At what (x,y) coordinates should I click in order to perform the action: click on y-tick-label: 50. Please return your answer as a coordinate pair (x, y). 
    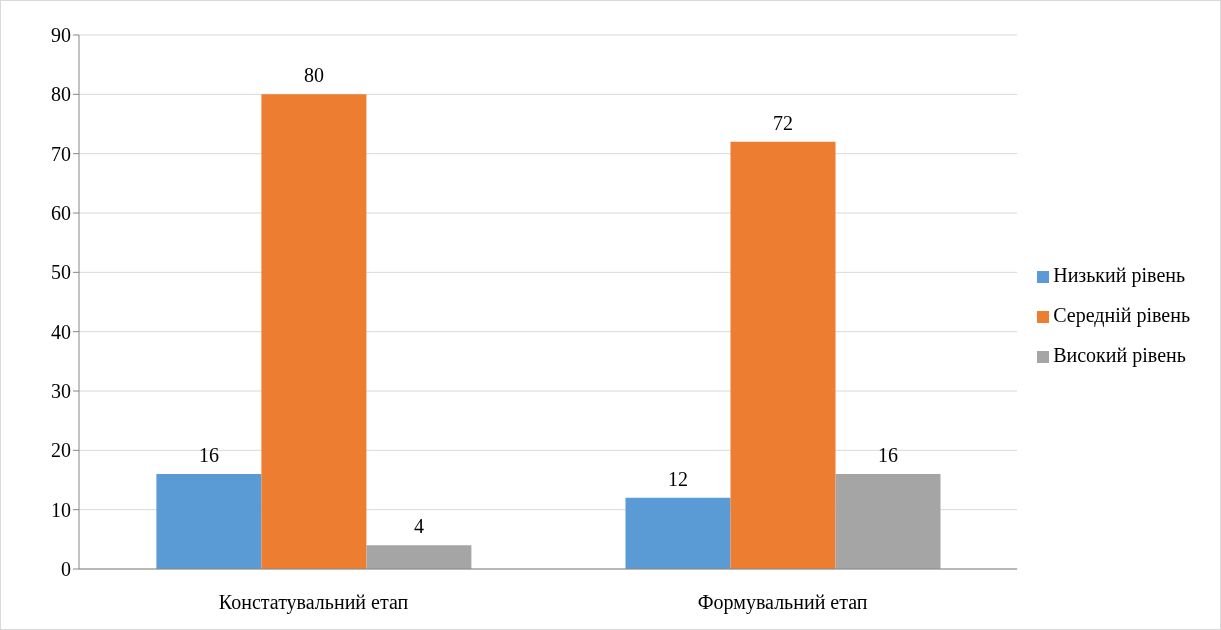
    Looking at the image, I should click on (61, 272).